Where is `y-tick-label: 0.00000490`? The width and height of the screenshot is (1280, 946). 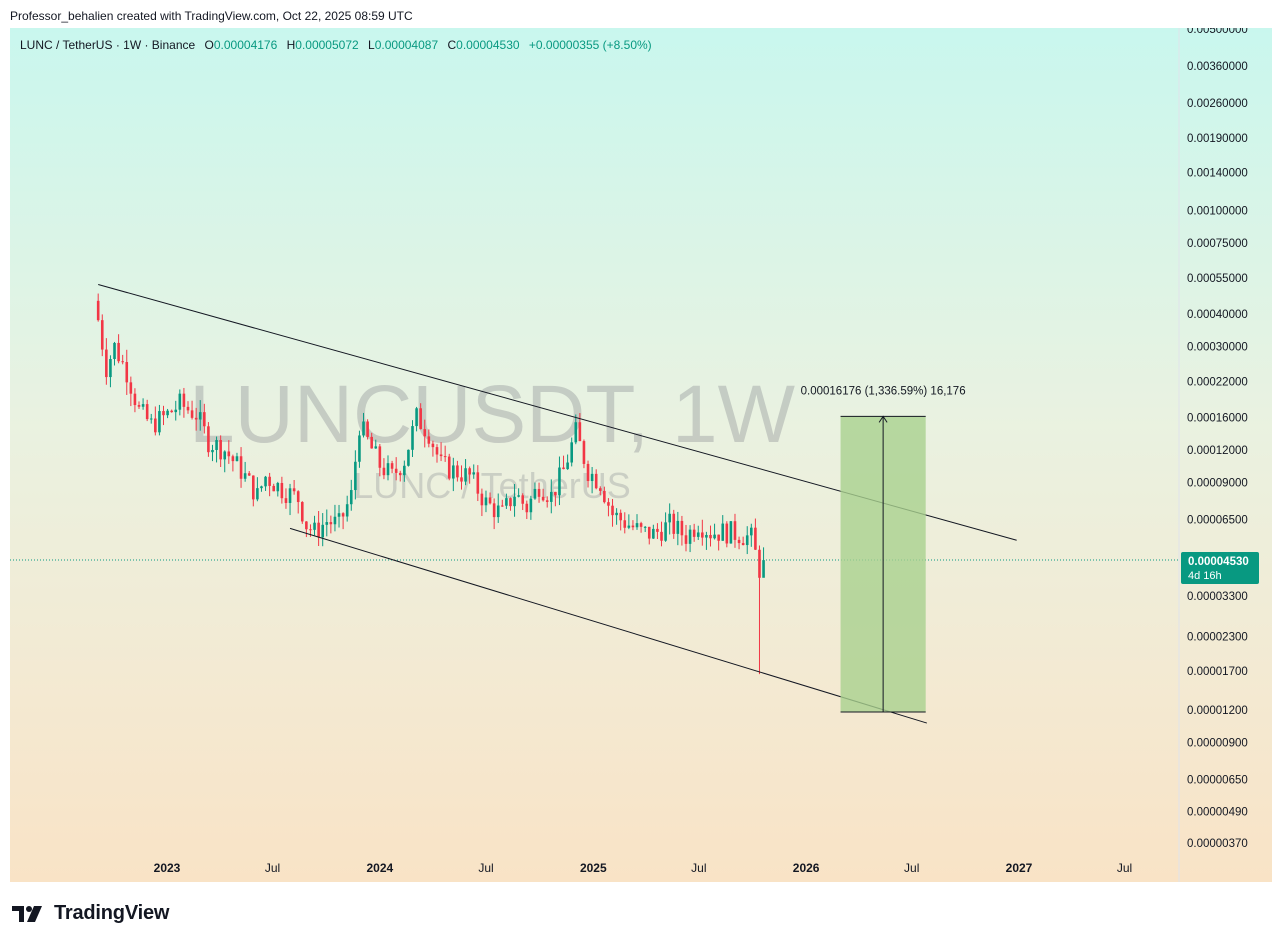
y-tick-label: 0.00000490 is located at coordinates (1217, 812).